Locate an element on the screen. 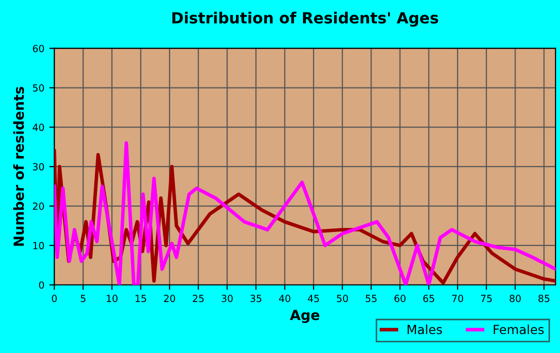 Image resolution: width=560 pixels, height=353 pixels. y-tick-label: 50 is located at coordinates (38, 88).